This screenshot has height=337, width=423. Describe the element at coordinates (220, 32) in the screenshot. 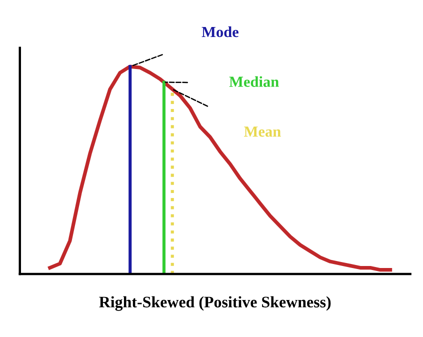

I see `text: Mode` at that location.